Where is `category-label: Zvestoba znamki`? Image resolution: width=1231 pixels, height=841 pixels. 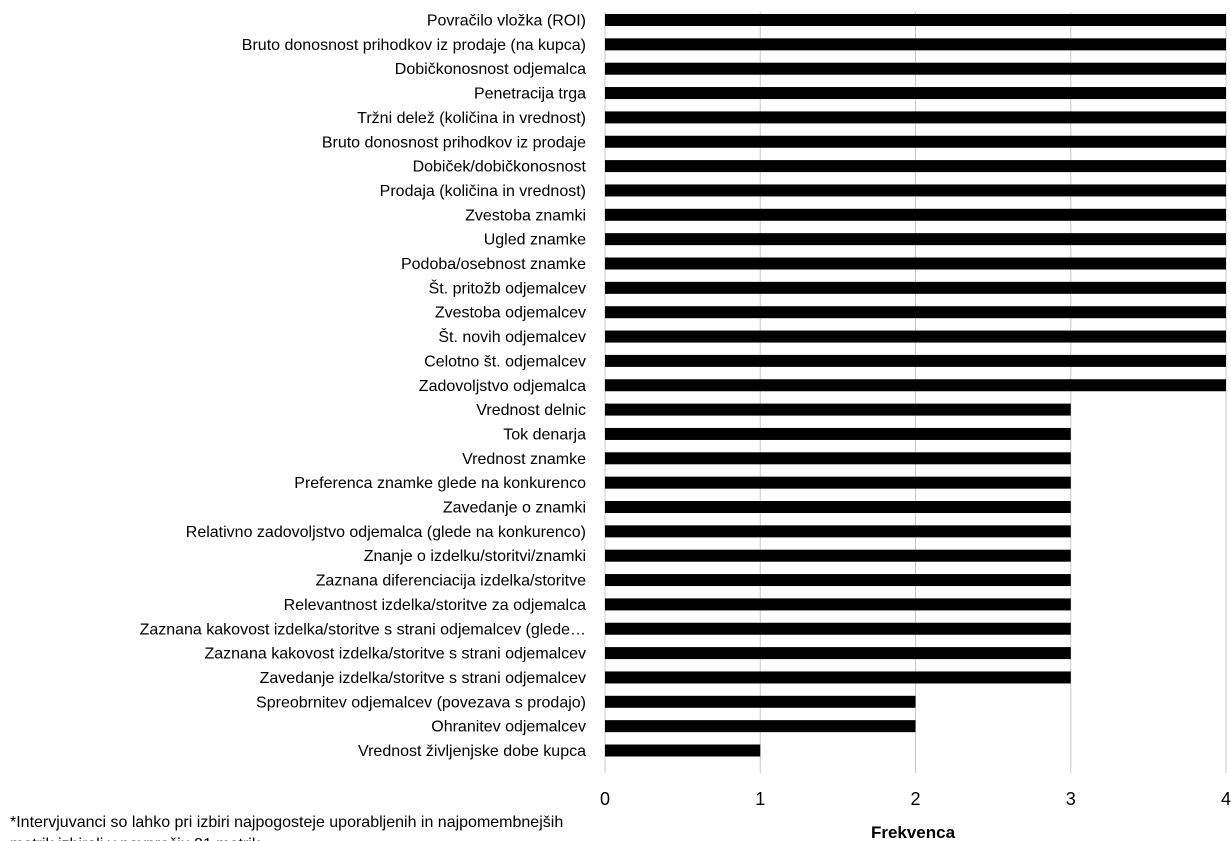 category-label: Zvestoba znamki is located at coordinates (525, 215).